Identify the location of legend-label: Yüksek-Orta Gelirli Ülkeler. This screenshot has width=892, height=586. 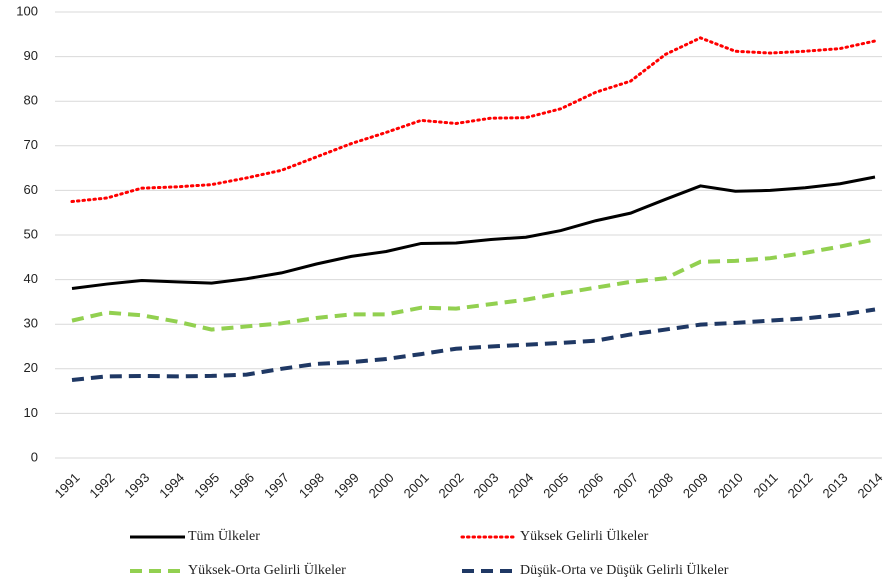
(267, 569).